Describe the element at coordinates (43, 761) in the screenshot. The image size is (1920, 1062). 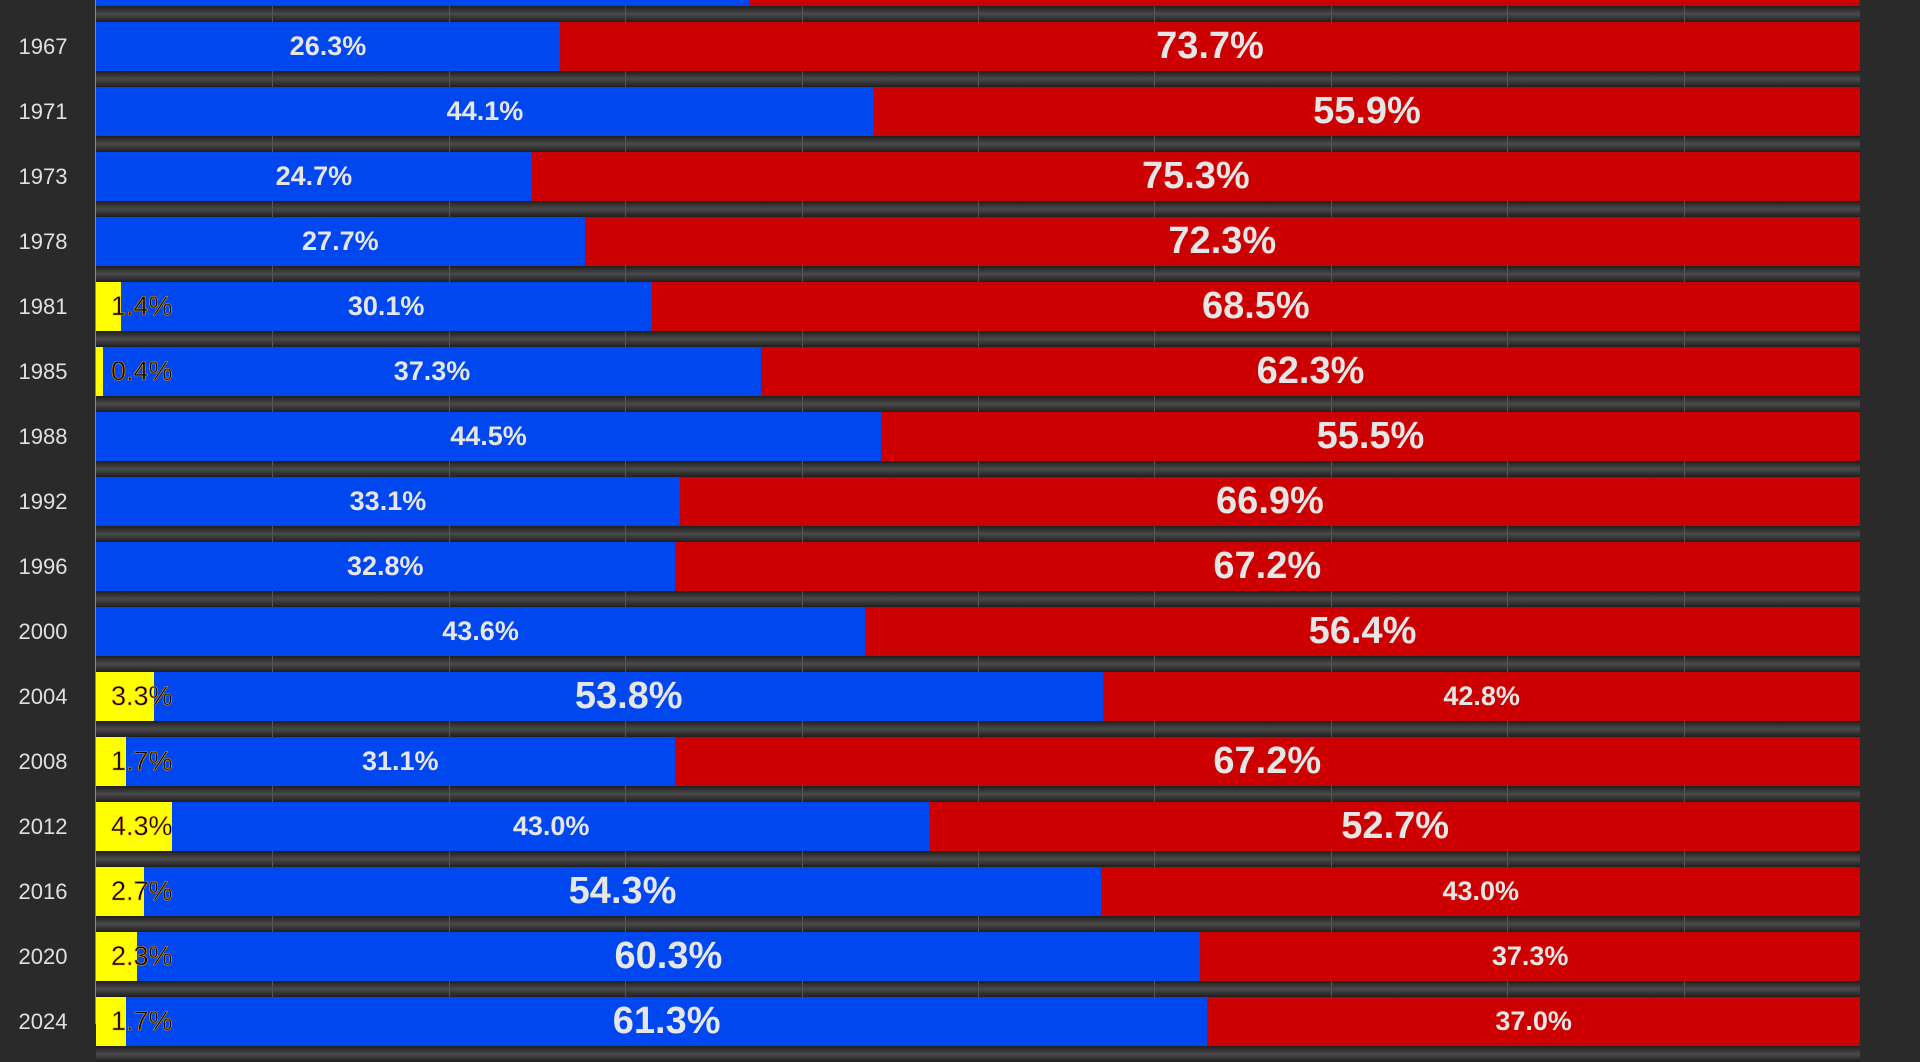
I see `year-tick-label: 2008` at that location.